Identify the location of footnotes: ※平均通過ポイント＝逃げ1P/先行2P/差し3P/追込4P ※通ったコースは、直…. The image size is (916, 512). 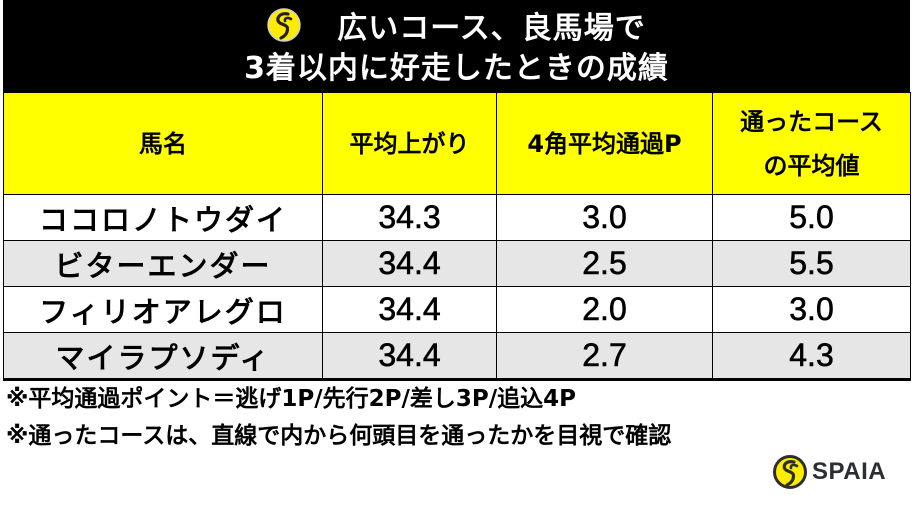
(338, 418).